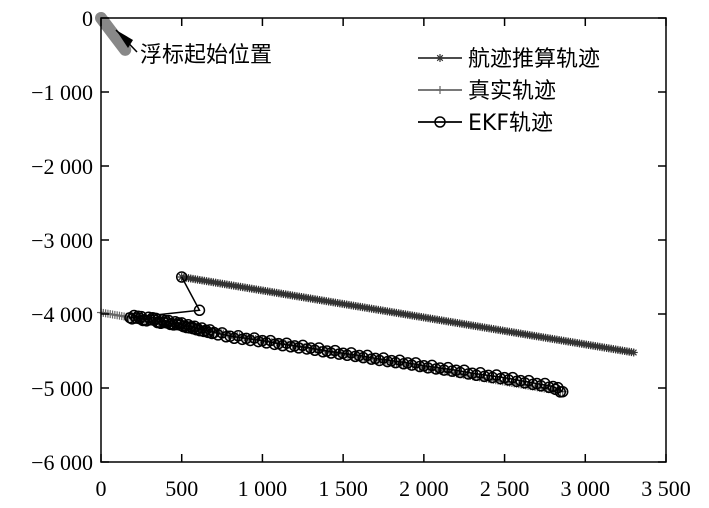 The height and width of the screenshot is (508, 709). What do you see at coordinates (512, 91) in the screenshot?
I see `legend-label: 真实轨迹` at bounding box center [512, 91].